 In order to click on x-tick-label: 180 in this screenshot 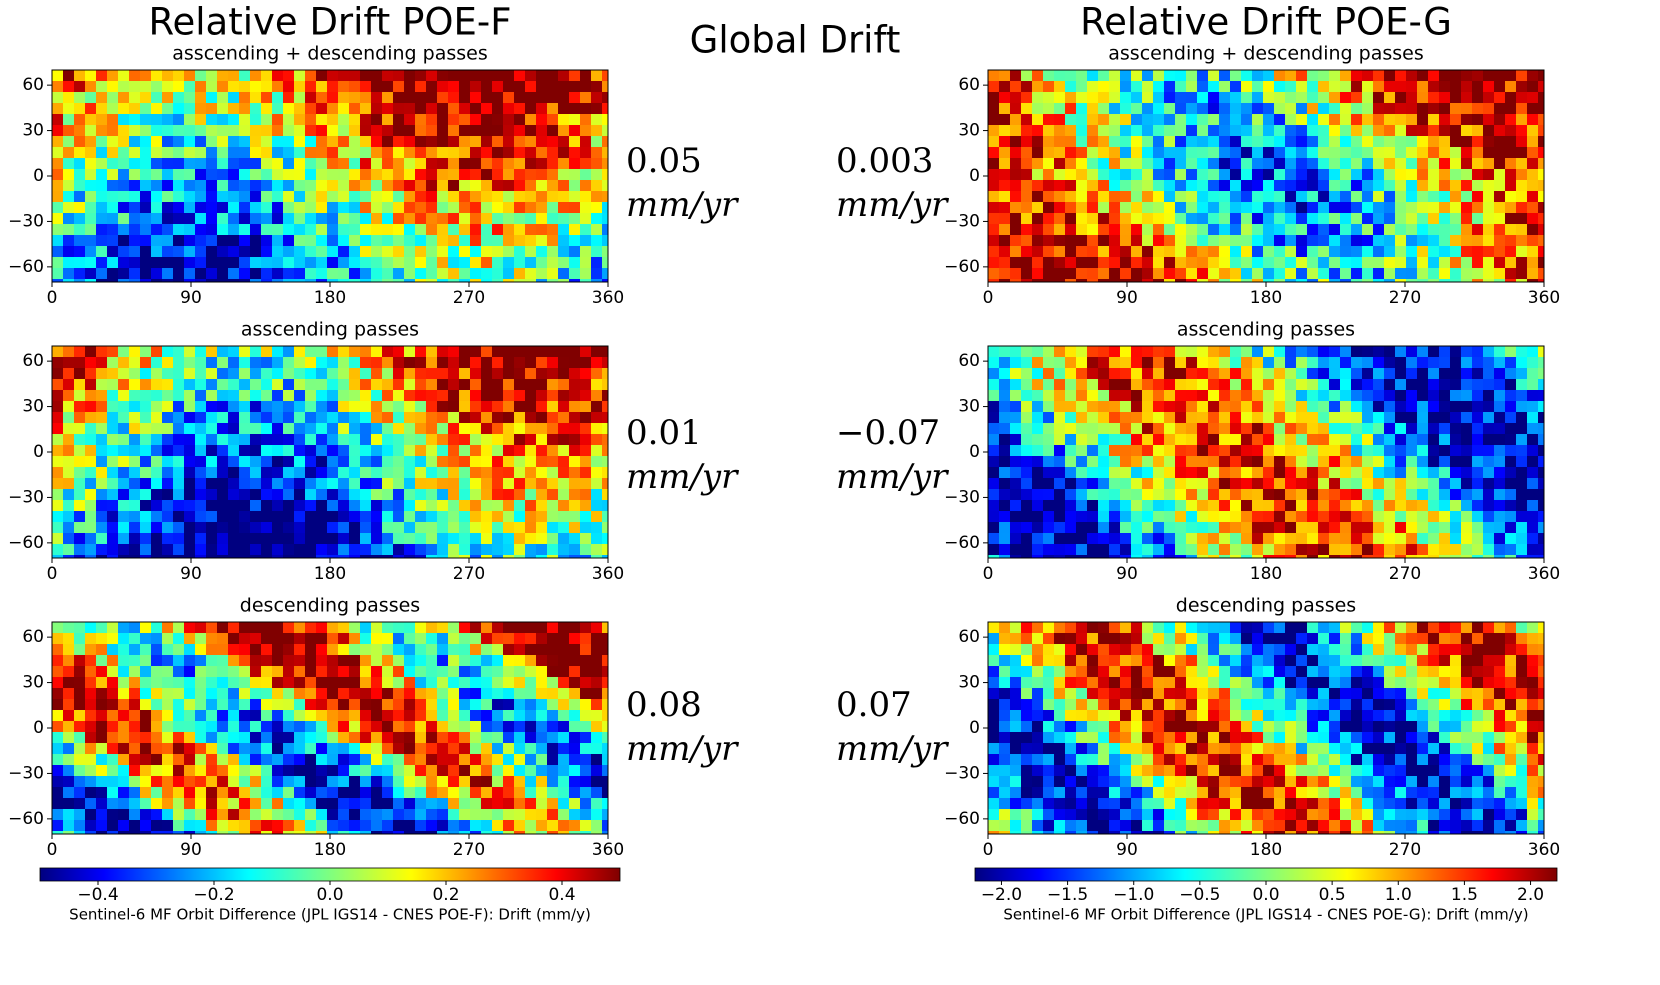, I will do `click(330, 850)`.